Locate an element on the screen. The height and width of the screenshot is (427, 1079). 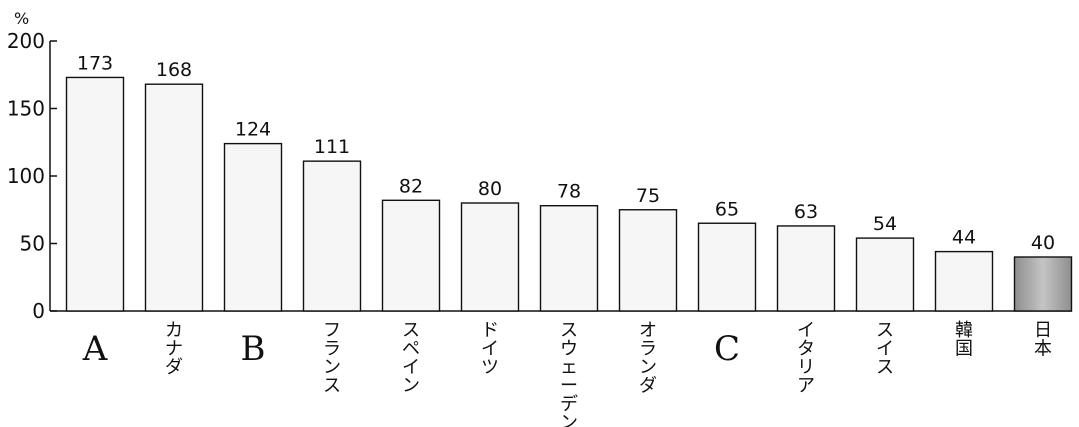
value-label: 168 is located at coordinates (174, 70).